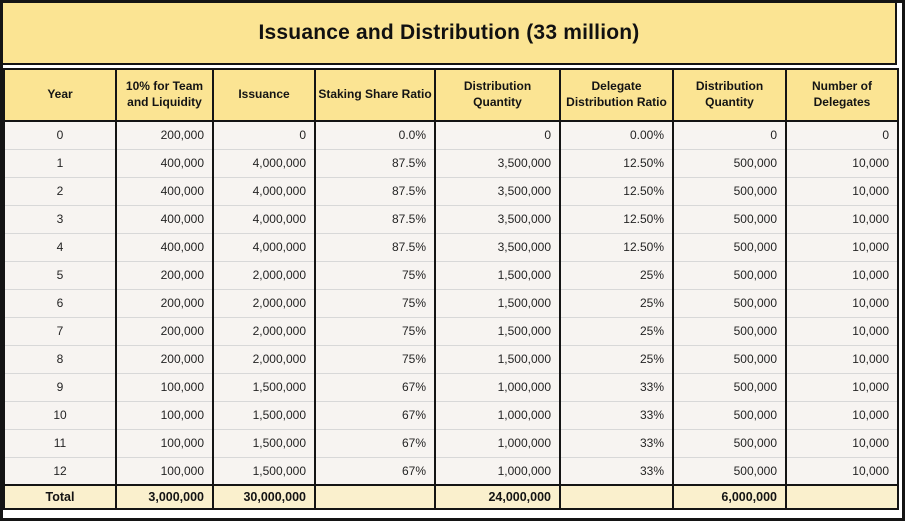 Image resolution: width=905 pixels, height=521 pixels. I want to click on value-cell: 24,000,000, so click(497, 496).